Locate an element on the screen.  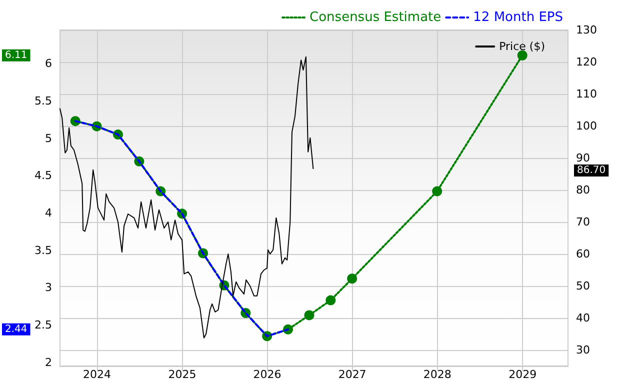
x-tick-label: 2027 is located at coordinates (352, 374).